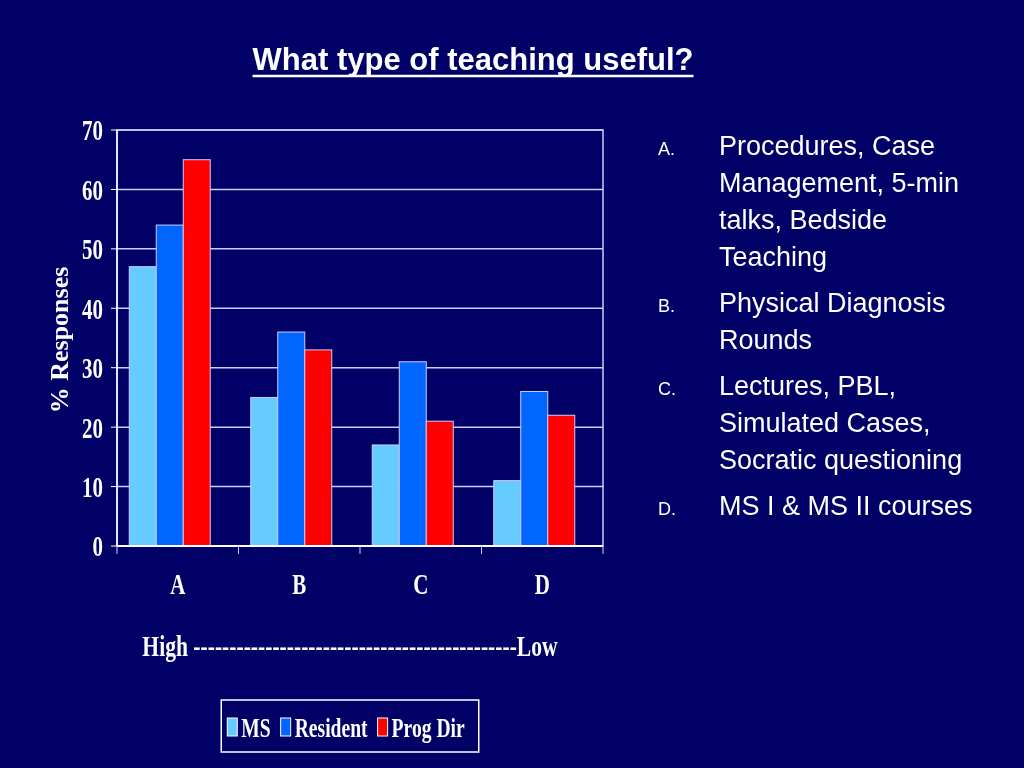 The image size is (1024, 768). I want to click on y-tick-label: 20, so click(92, 428).